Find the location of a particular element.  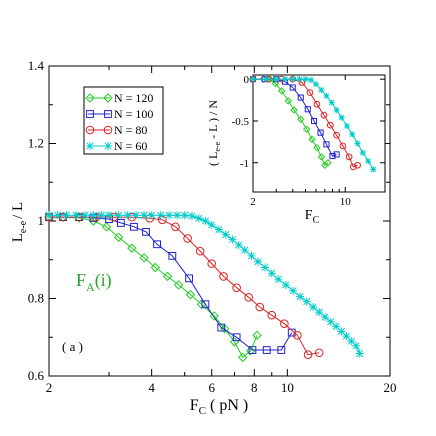

inset-plot-area is located at coordinates (319, 133).